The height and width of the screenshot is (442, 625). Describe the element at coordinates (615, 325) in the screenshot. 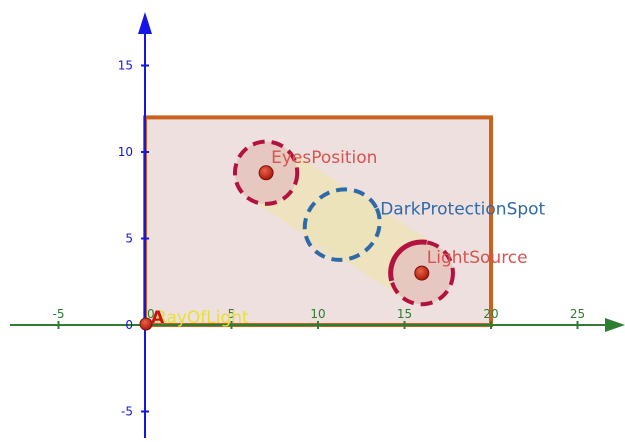

I see `x-axis-arrowhead` at that location.